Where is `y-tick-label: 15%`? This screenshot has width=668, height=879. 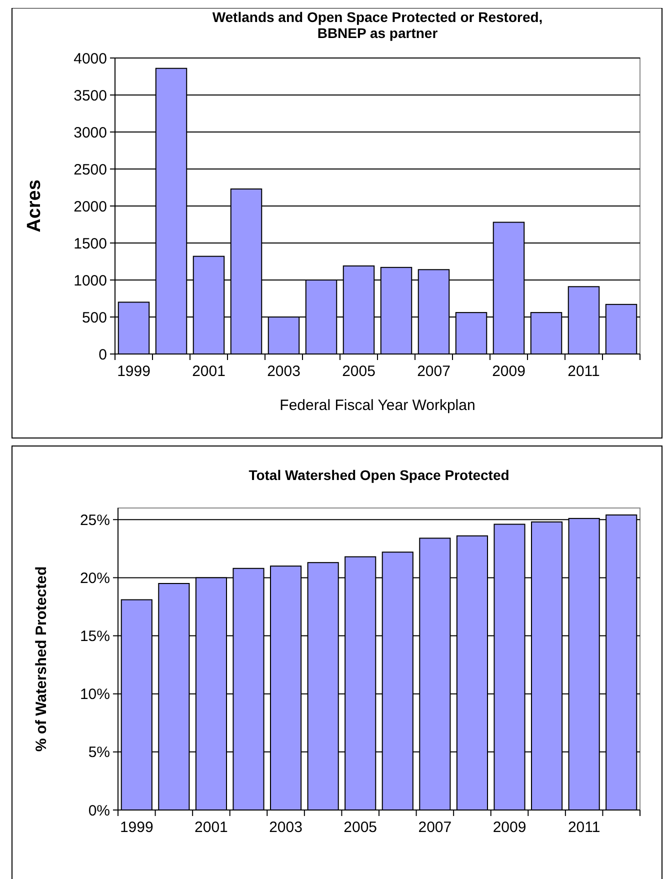 y-tick-label: 15% is located at coordinates (95, 637).